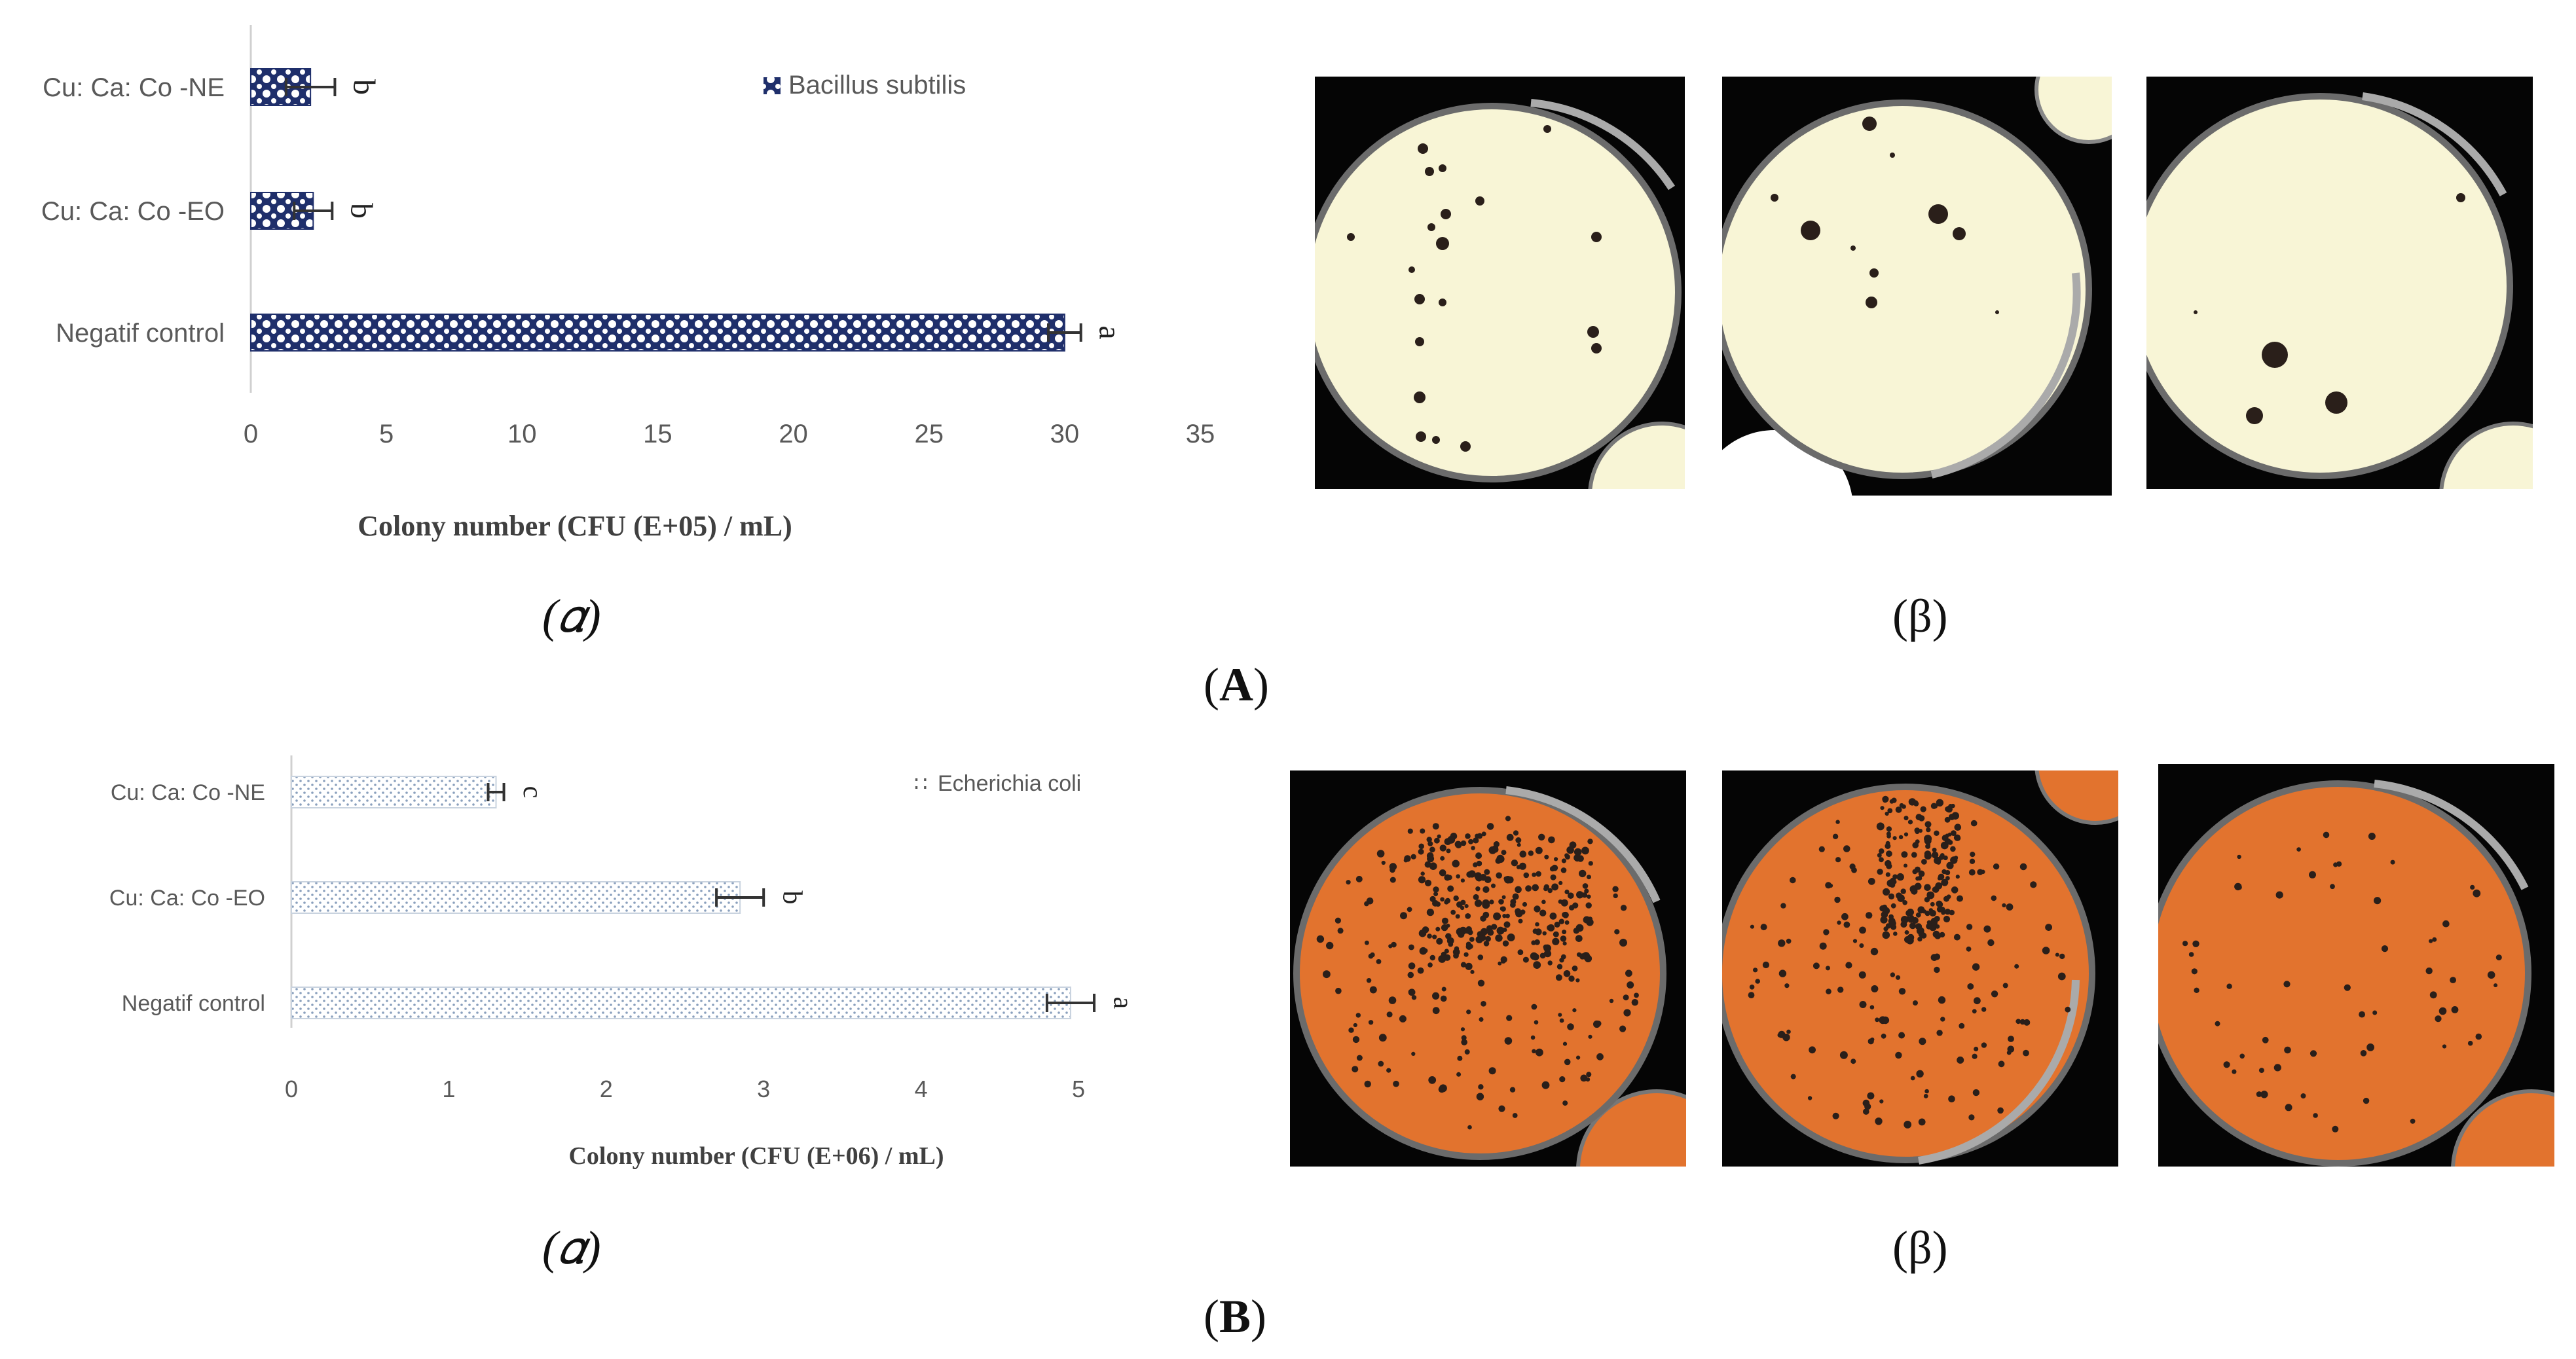 This screenshot has width=2576, height=1359. What do you see at coordinates (575, 526) in the screenshot?
I see `x-axis-title: Colony number (CFU (E+05) / mL)` at bounding box center [575, 526].